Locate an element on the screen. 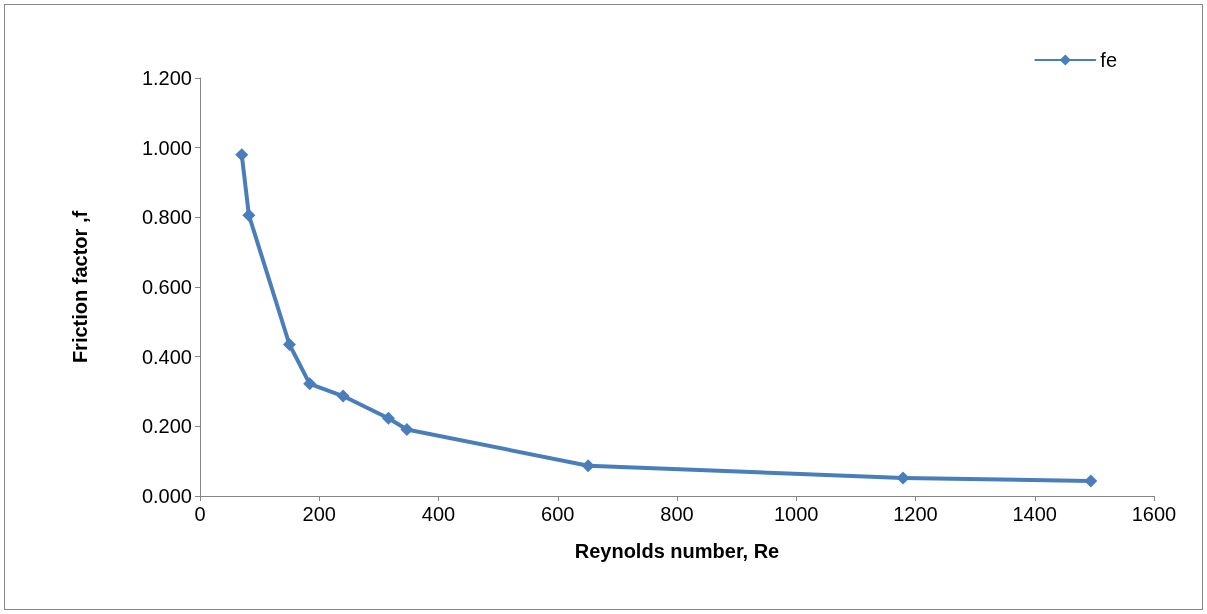 The width and height of the screenshot is (1207, 614). y-tick-label: 0.000 is located at coordinates (166, 496).